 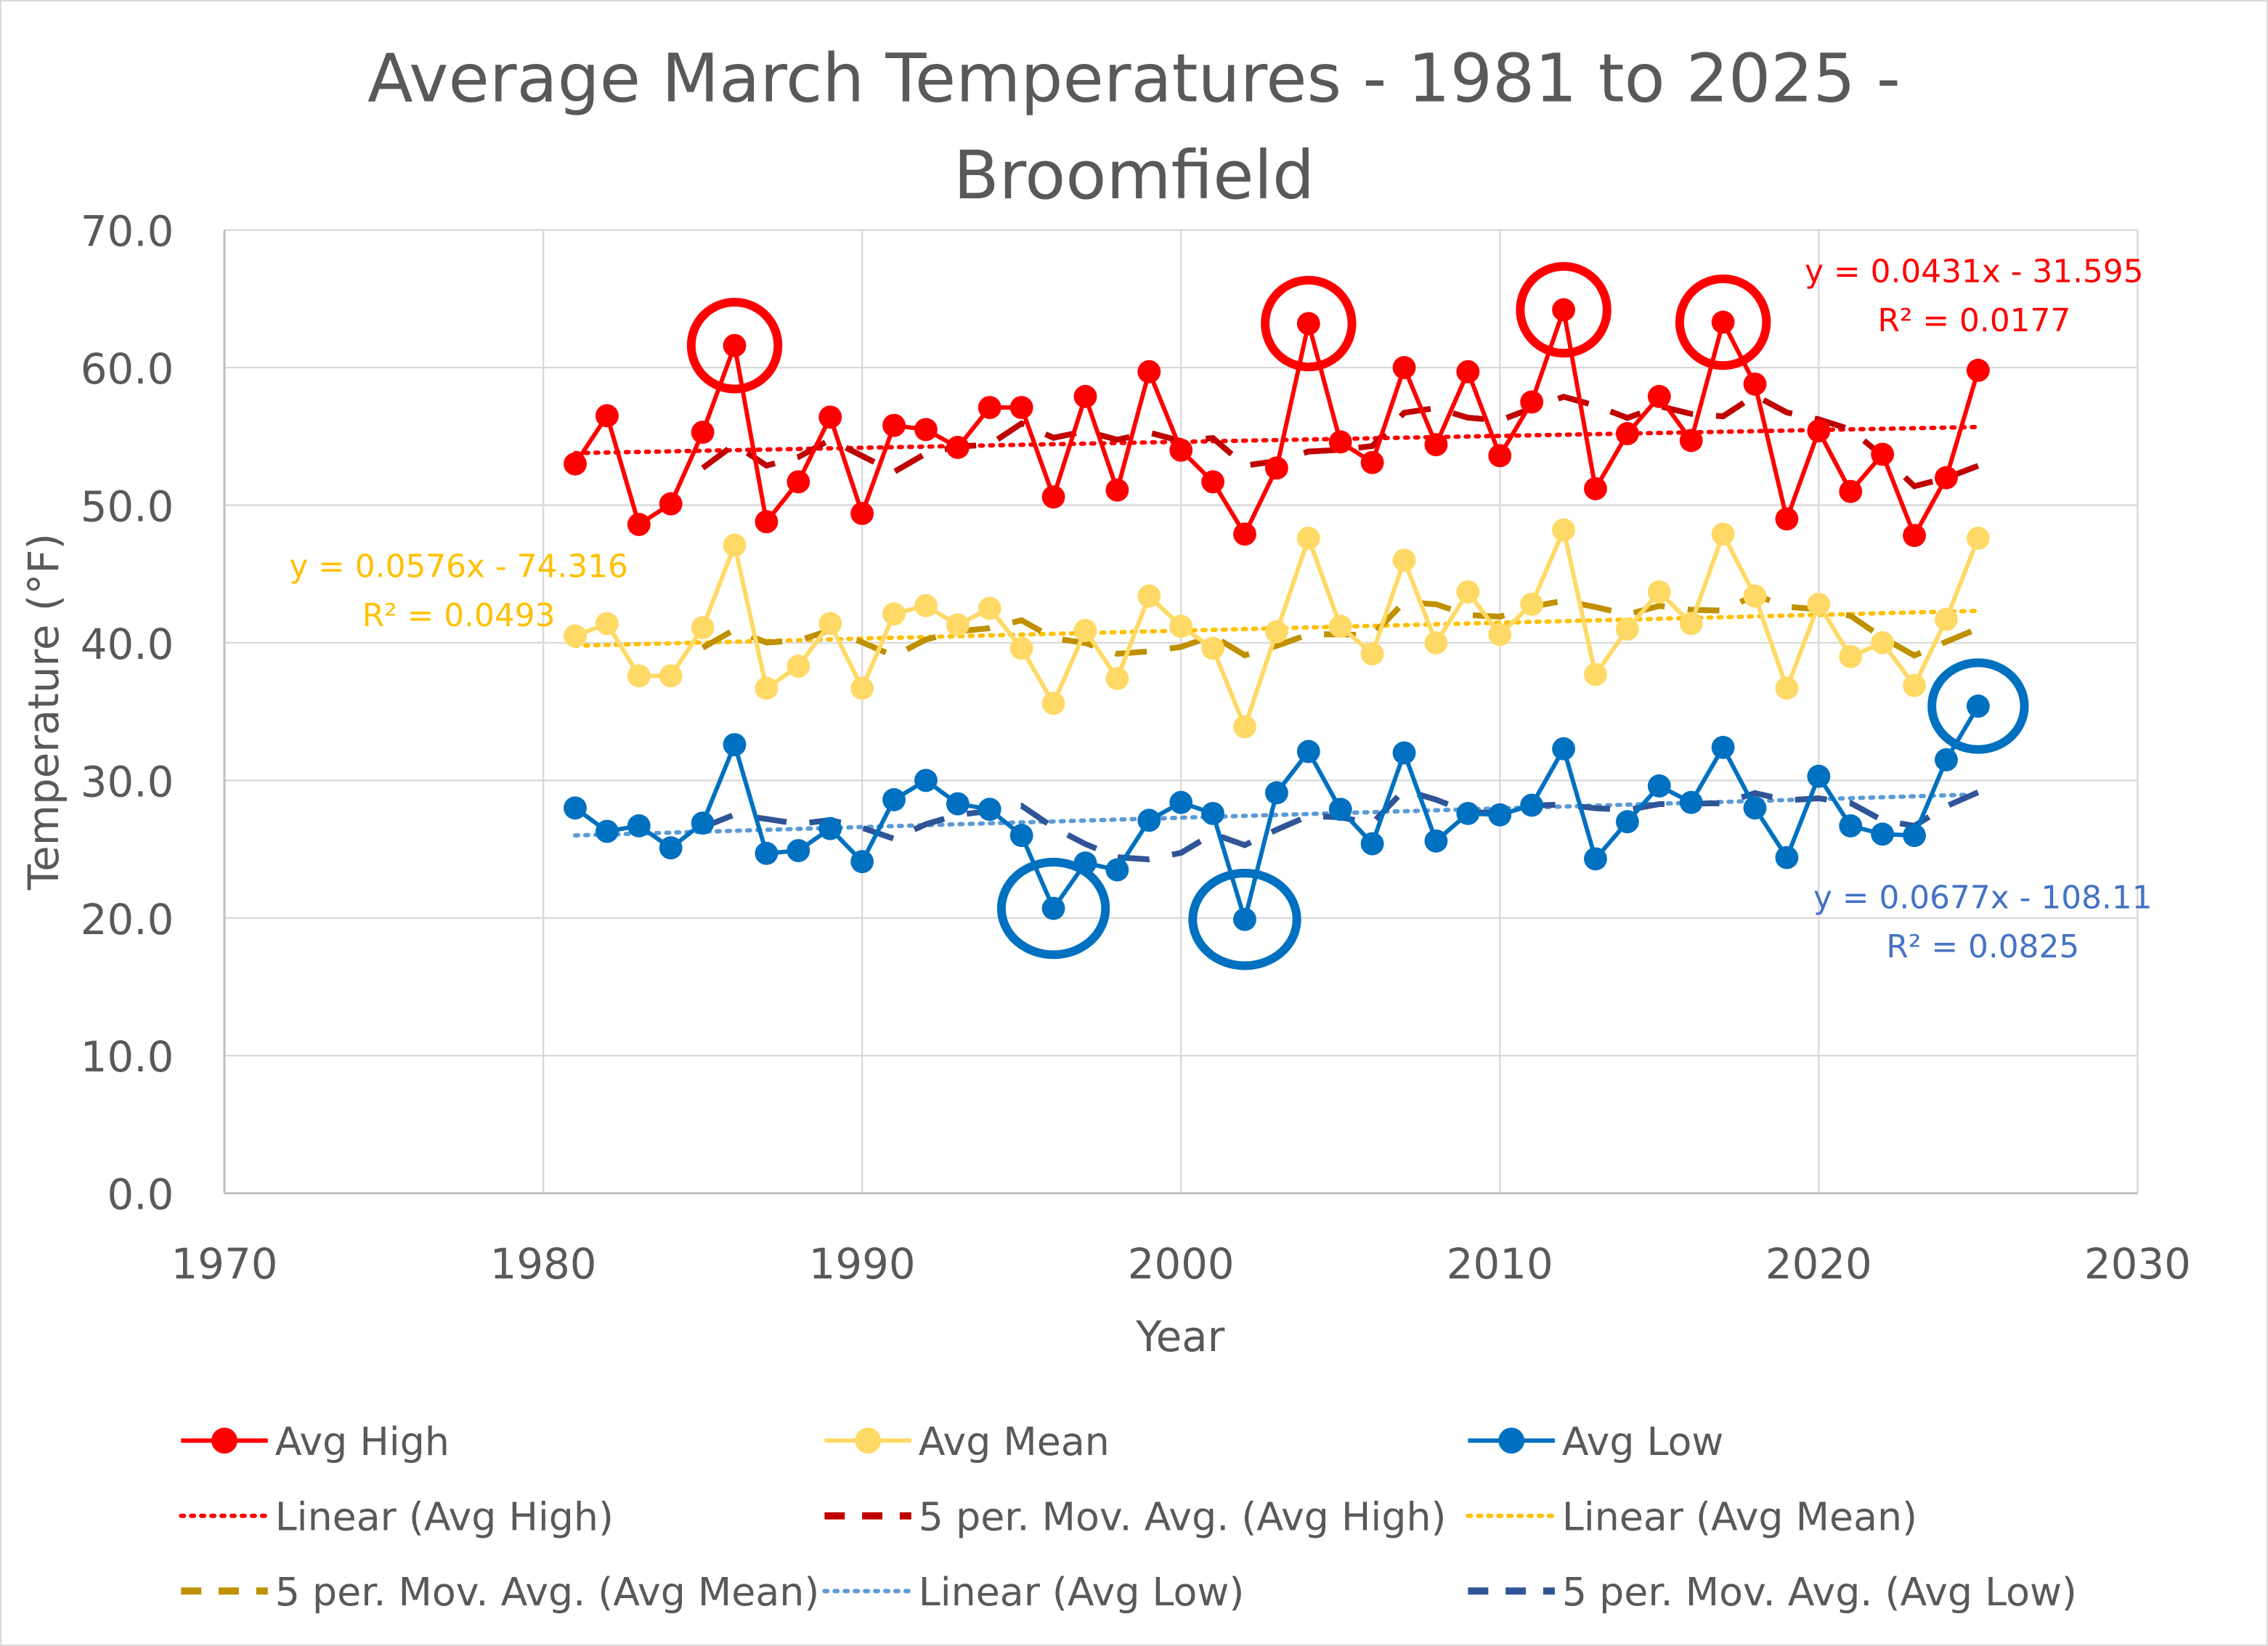 I want to click on highlight-circle-avg-low, so click(x=1978, y=706).